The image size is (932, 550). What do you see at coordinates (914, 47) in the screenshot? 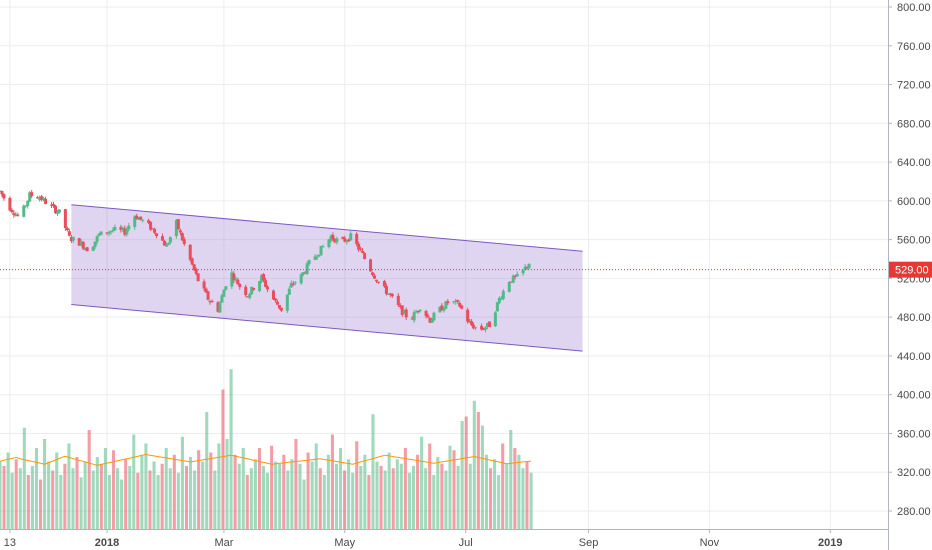
I see `price-tick-label: 760.00` at bounding box center [914, 47].